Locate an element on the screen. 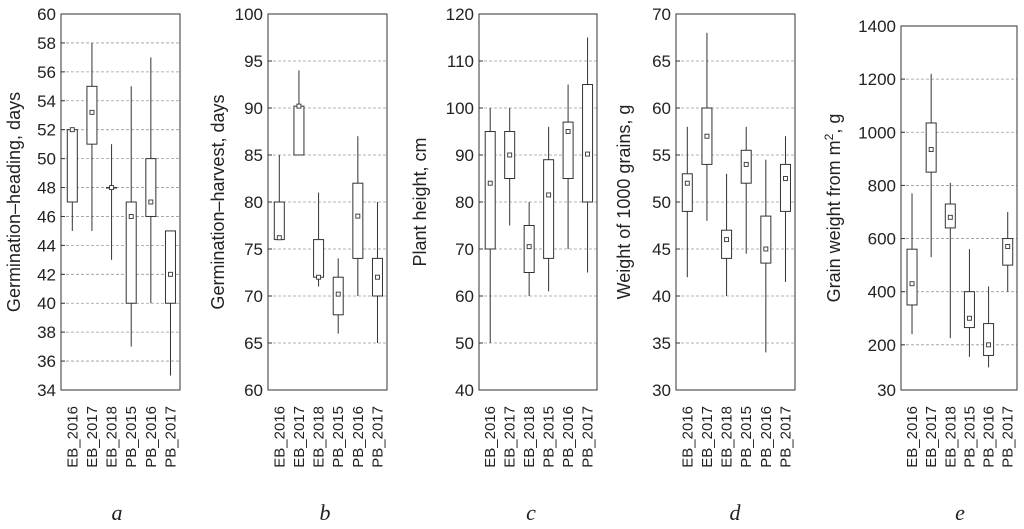 Image resolution: width=1024 pixels, height=529 pixels. y-tick-label: 35 is located at coordinates (661, 343).